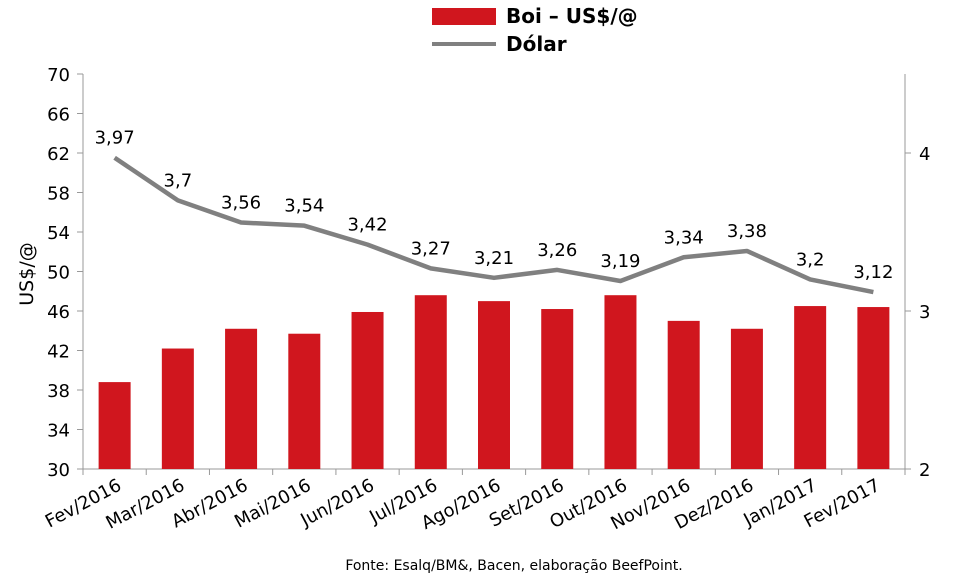 This screenshot has width=960, height=582. I want to click on data-label: 3,26, so click(557, 250).